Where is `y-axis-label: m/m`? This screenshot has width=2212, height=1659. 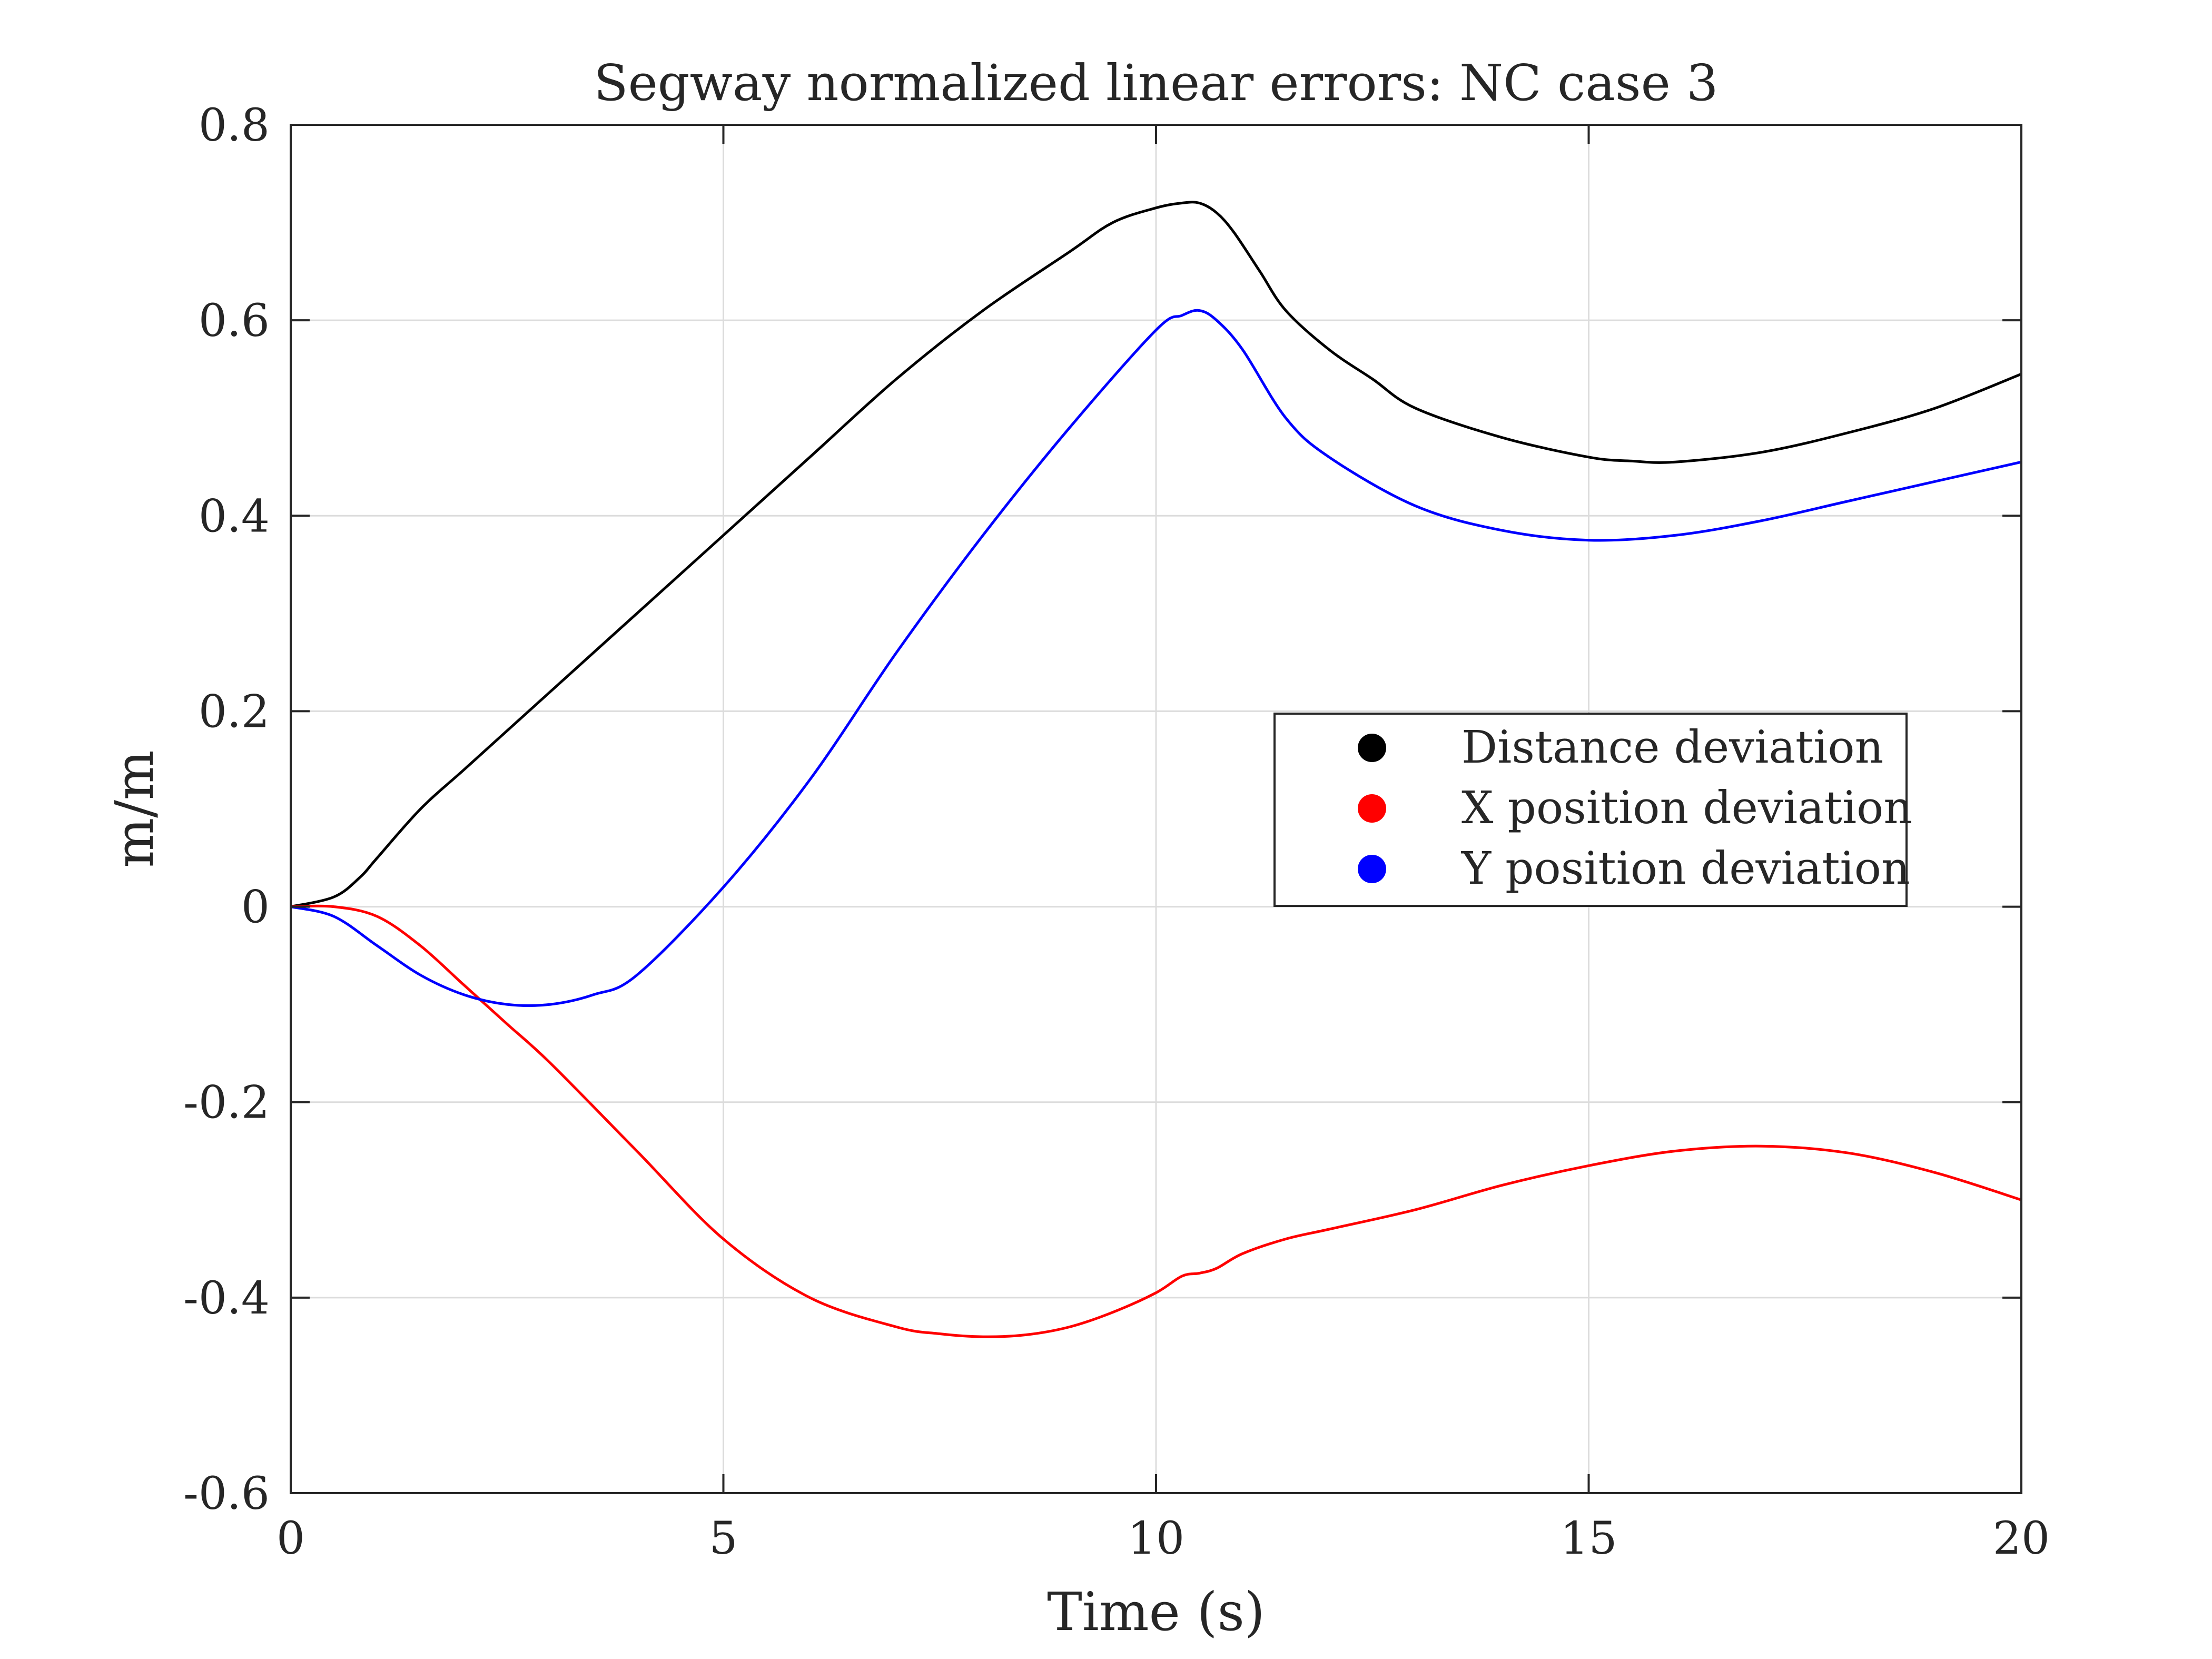 y-axis-label: m/m is located at coordinates (134, 808).